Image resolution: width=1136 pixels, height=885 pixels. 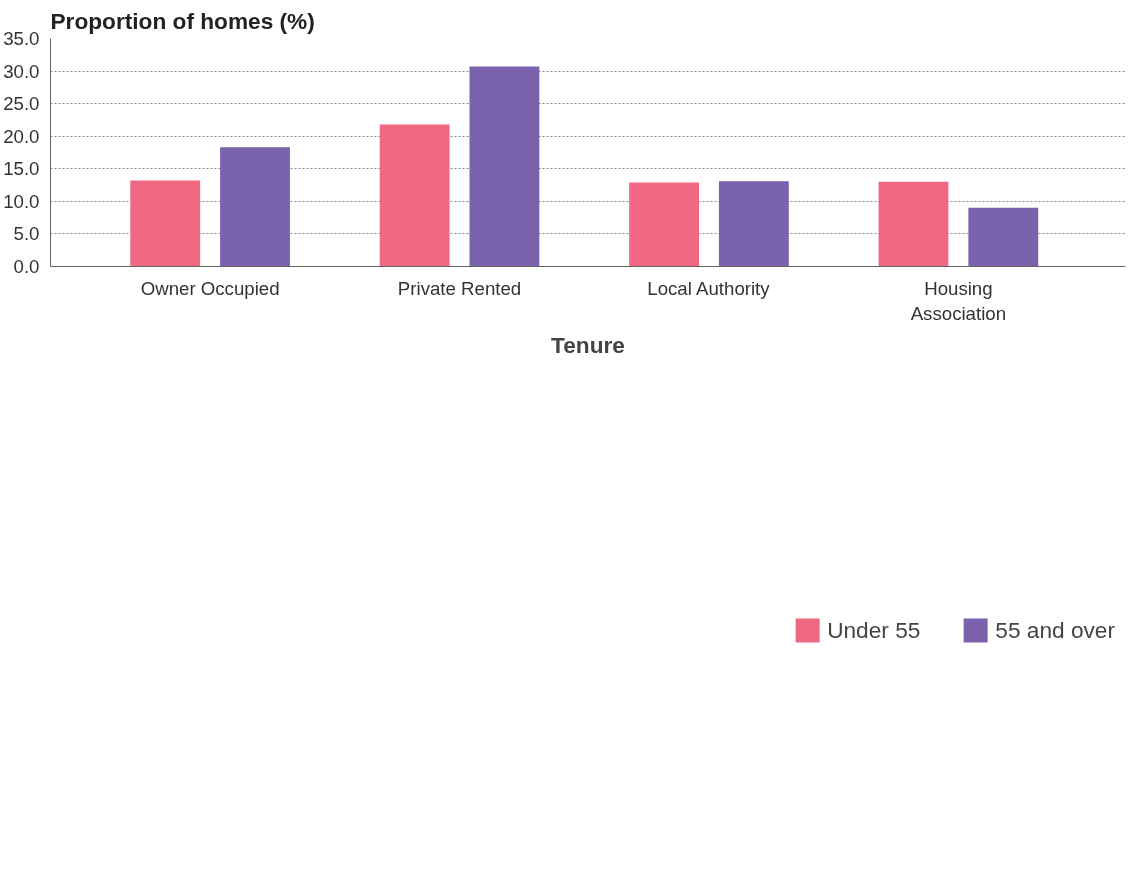 What do you see at coordinates (588, 344) in the screenshot?
I see `x-axis-title: Tenure` at bounding box center [588, 344].